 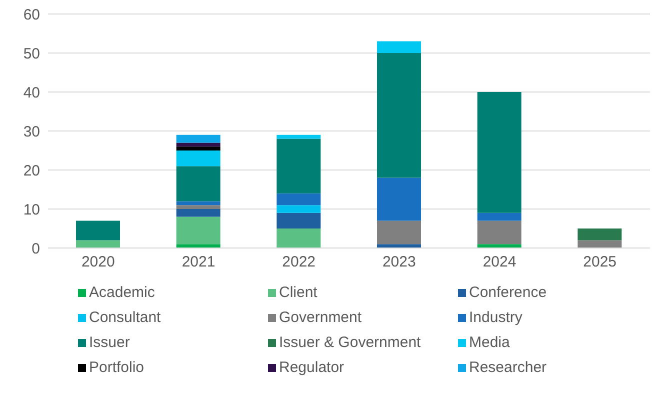 What do you see at coordinates (489, 342) in the screenshot?
I see `legend-label: Media` at bounding box center [489, 342].